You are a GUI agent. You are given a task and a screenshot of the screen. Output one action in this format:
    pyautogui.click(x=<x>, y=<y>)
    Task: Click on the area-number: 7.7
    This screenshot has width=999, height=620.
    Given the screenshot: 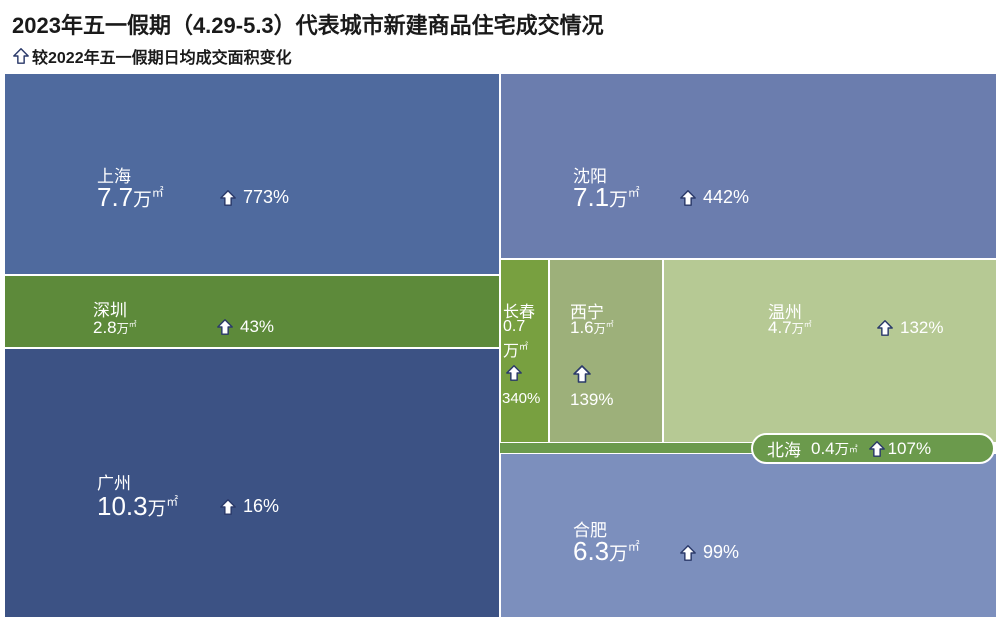 What is the action you would take?
    pyautogui.click(x=115, y=197)
    